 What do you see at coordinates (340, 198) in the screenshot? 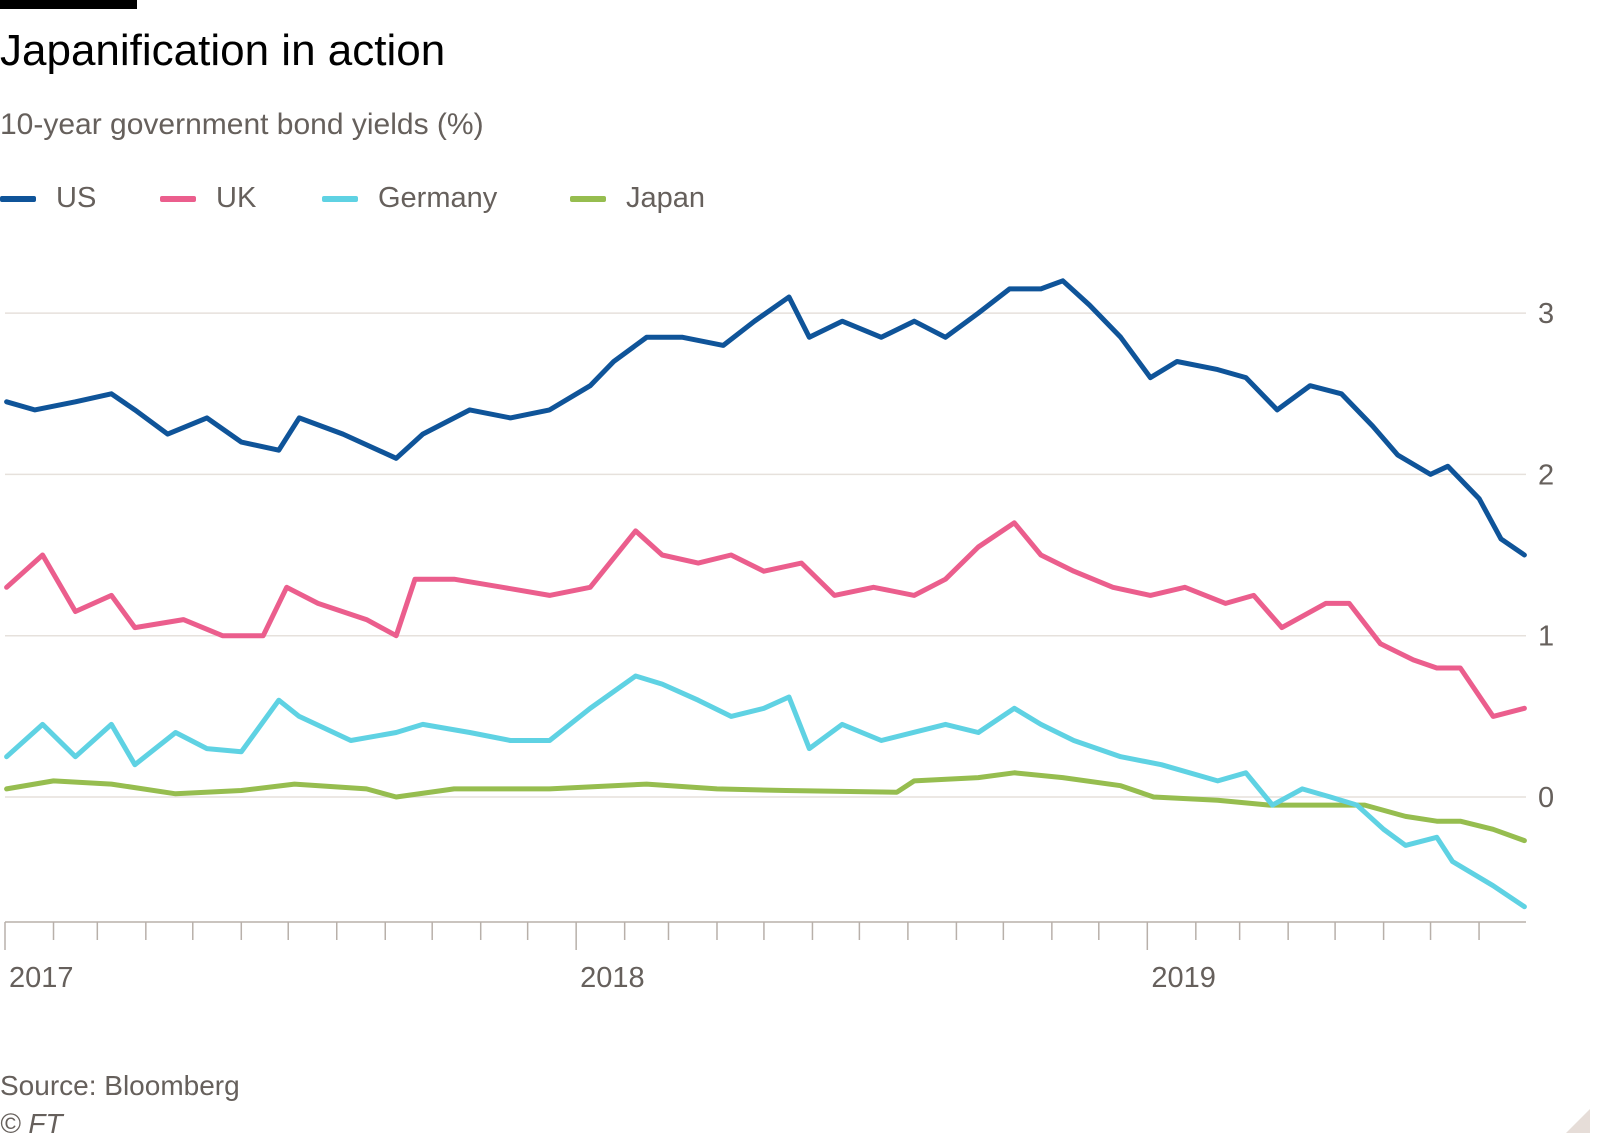
I see `legend-swatch-germany` at bounding box center [340, 198].